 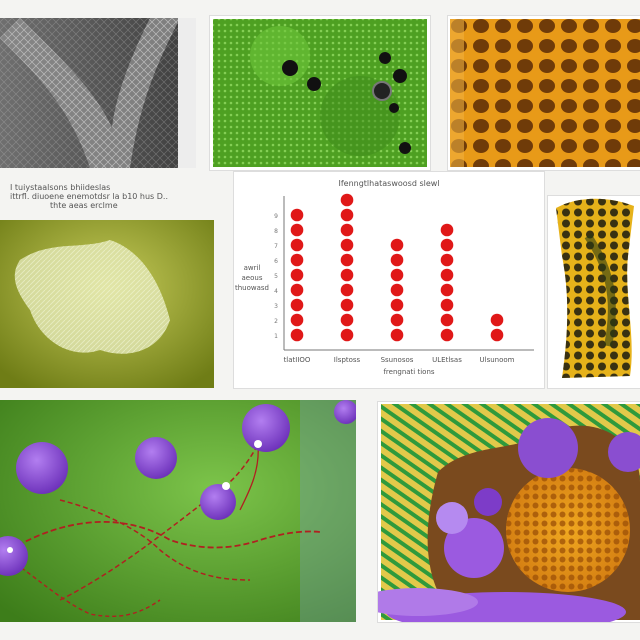 What do you see at coordinates (347, 360) in the screenshot?
I see `chart-x-tick-label: Ilsptoss` at bounding box center [347, 360].